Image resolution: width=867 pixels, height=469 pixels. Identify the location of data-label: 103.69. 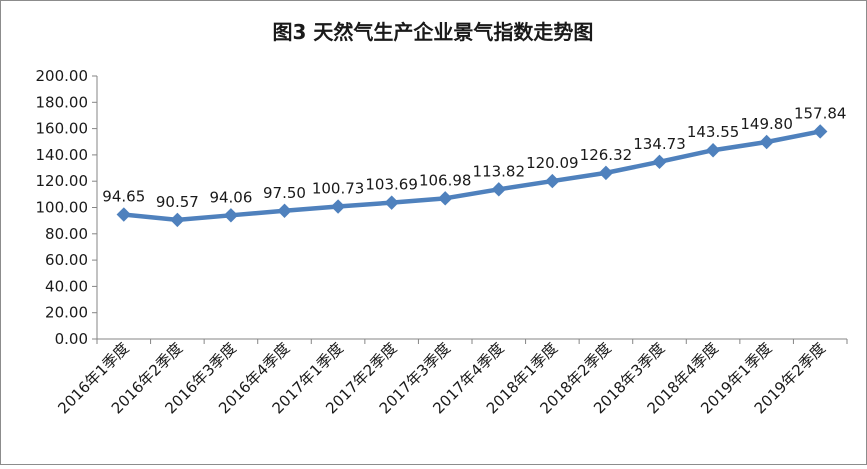
(391, 185).